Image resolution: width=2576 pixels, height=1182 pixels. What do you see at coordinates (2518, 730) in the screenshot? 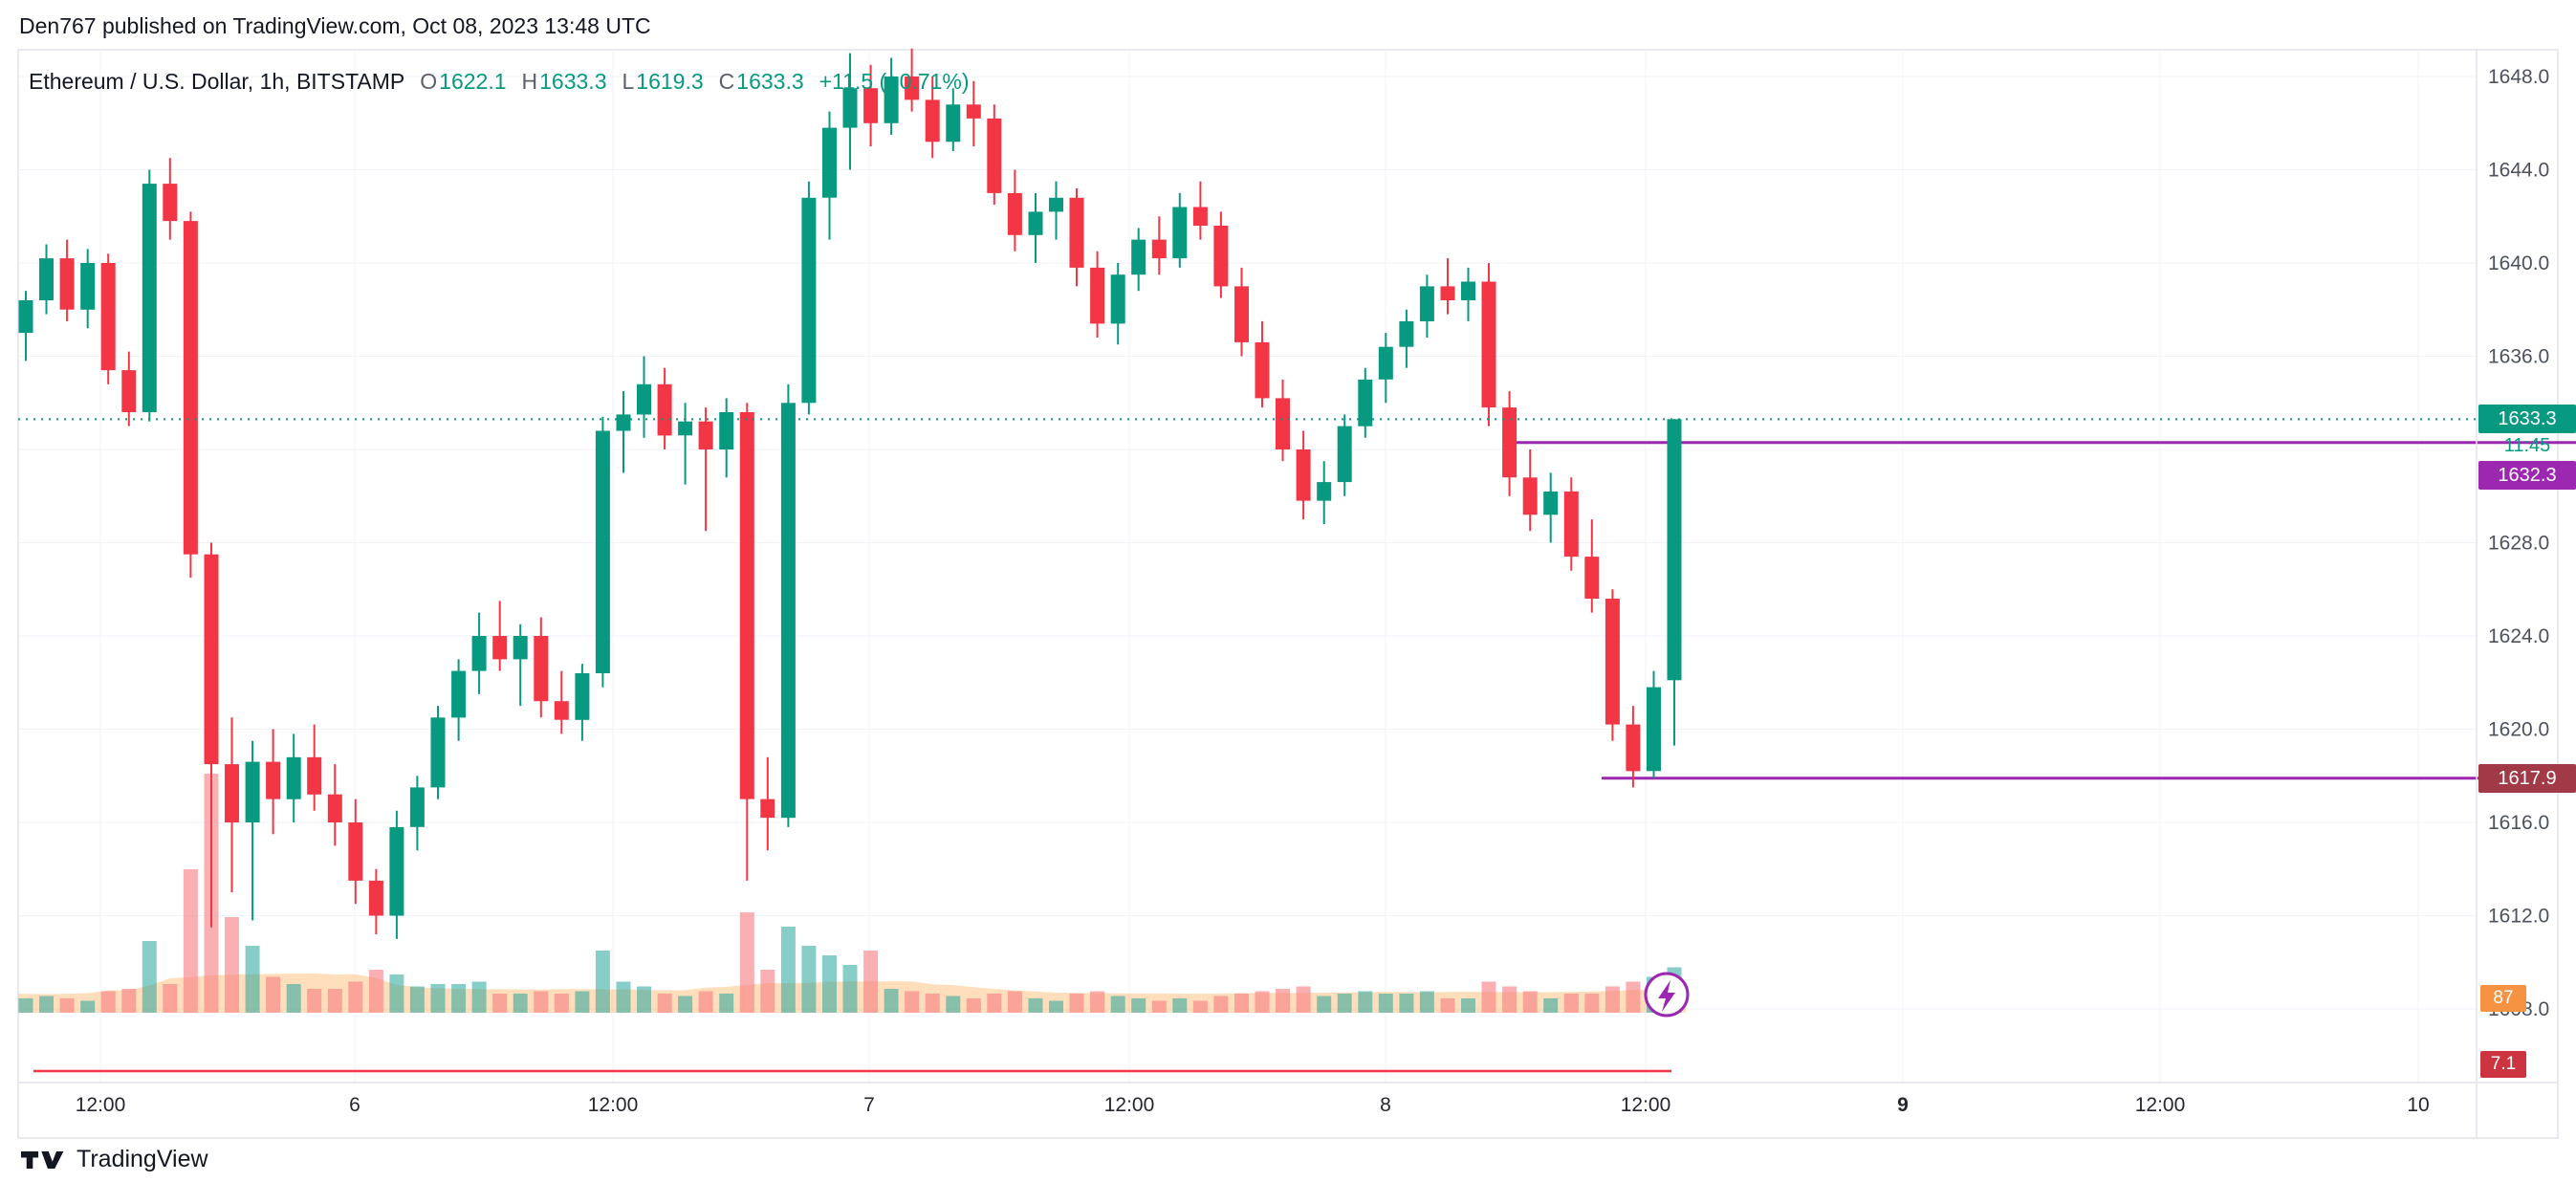
I see `svg-text: 1620.0` at bounding box center [2518, 730].